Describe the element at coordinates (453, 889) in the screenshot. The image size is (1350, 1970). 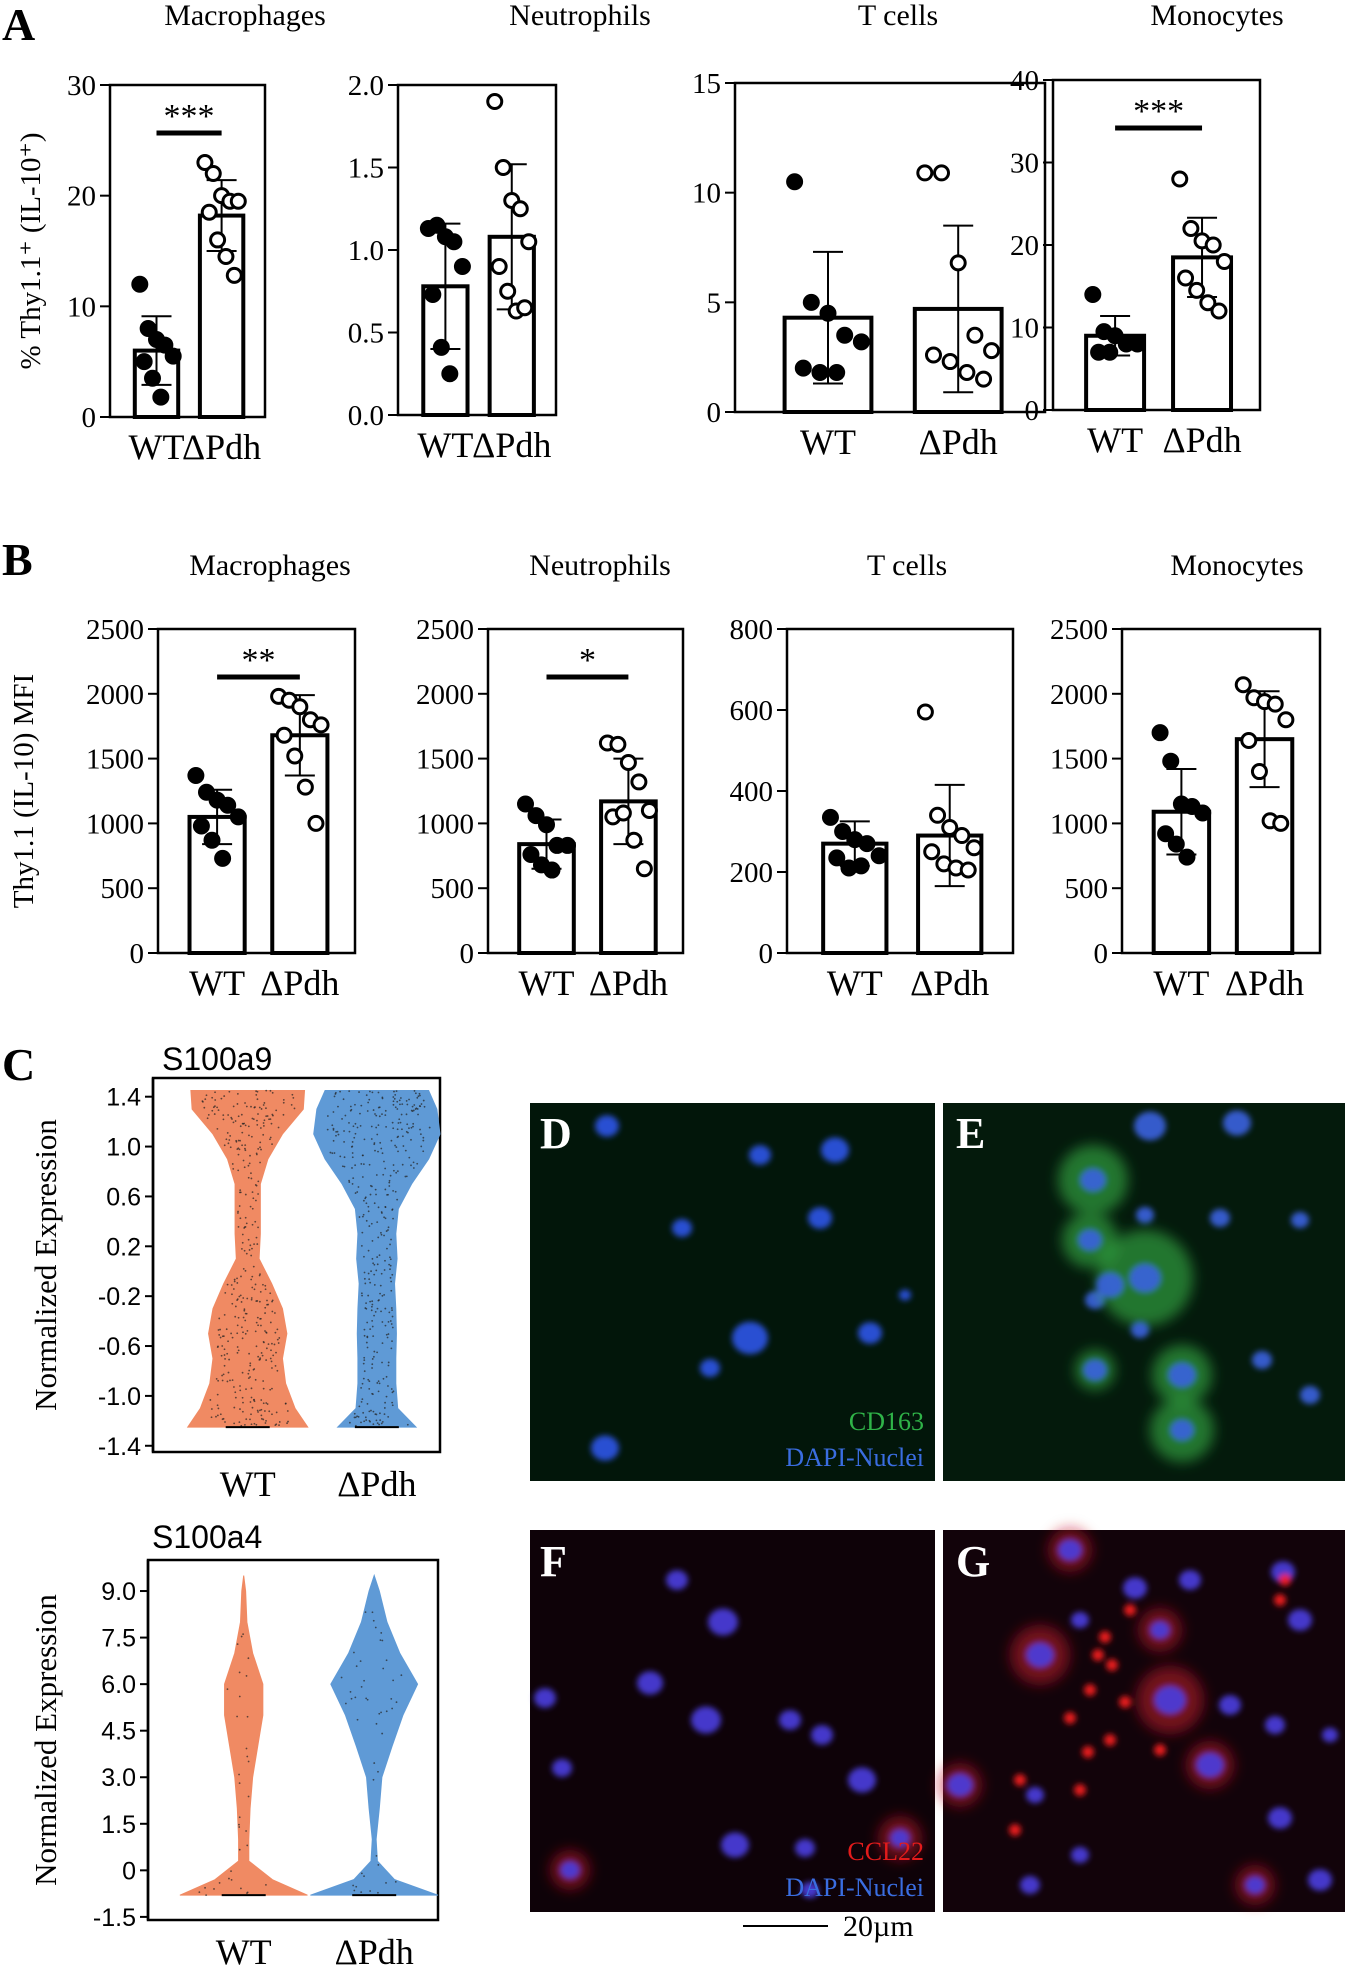
I see `y-tick-label: 500` at that location.